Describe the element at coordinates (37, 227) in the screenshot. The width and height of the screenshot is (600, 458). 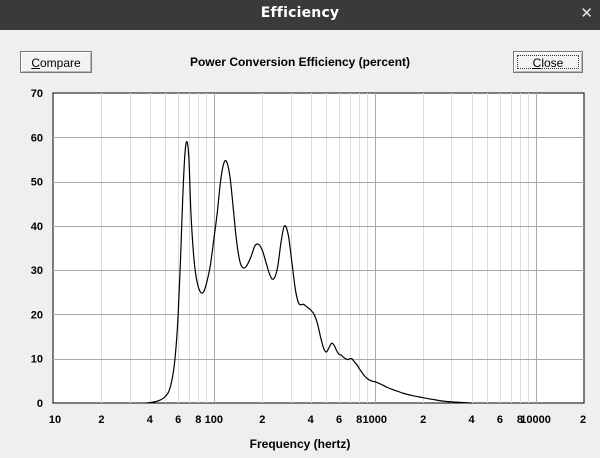
I see `y-tick-label: 40` at that location.